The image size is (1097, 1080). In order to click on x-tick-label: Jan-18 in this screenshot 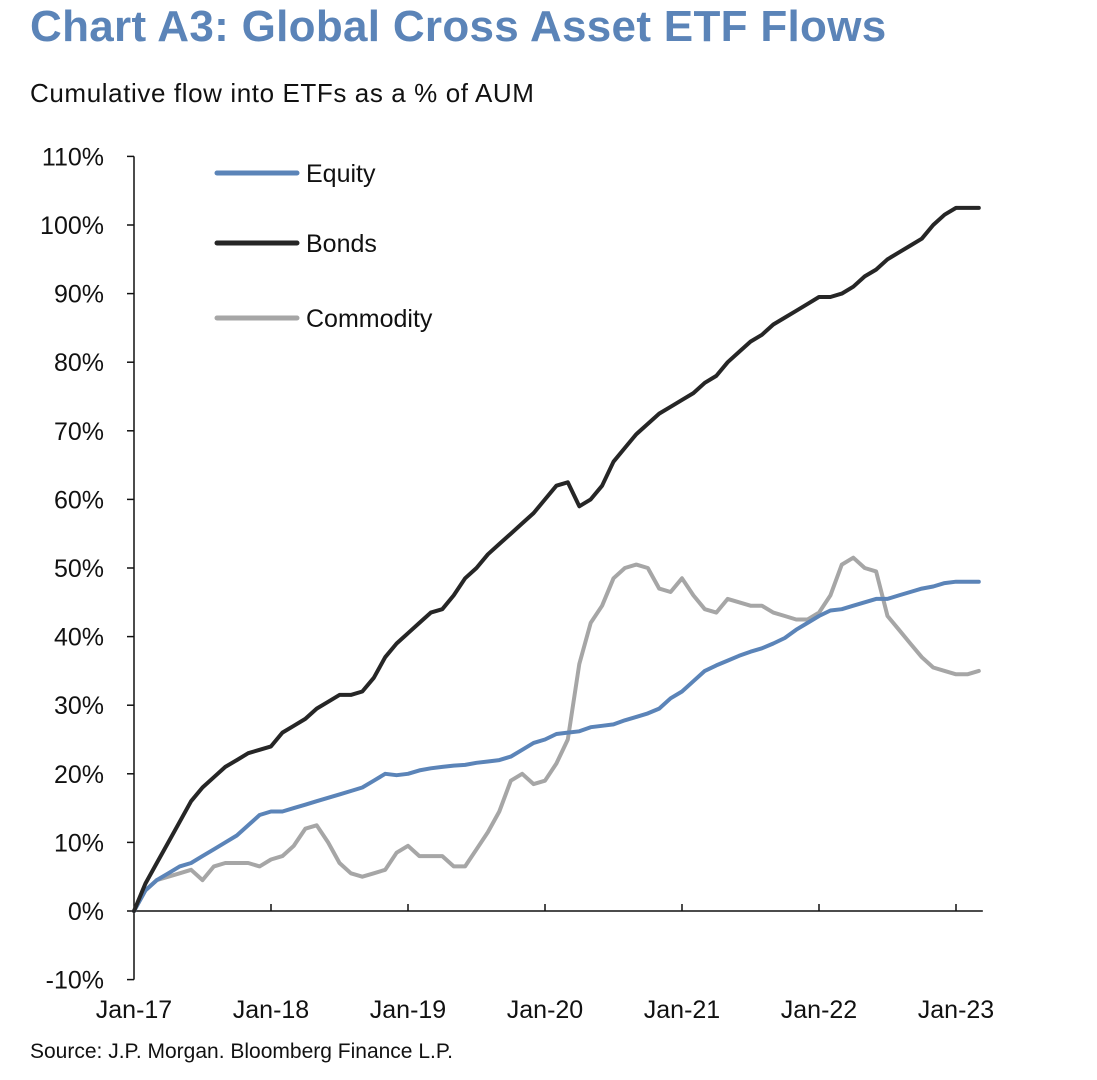, I will do `click(271, 1010)`.